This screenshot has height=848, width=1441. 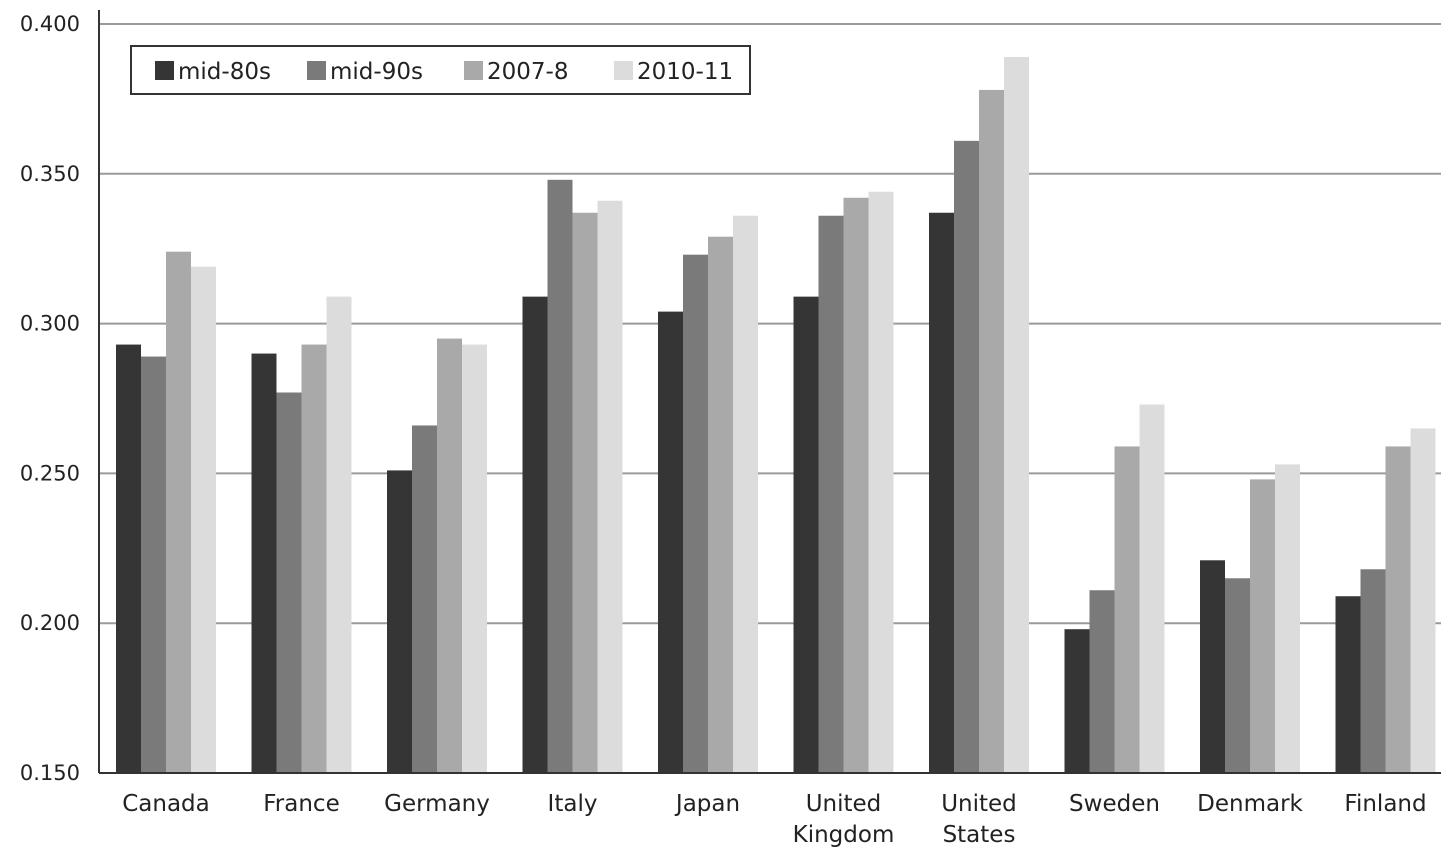 What do you see at coordinates (1016, 415) in the screenshot?
I see `bar-2010-11-united-states` at bounding box center [1016, 415].